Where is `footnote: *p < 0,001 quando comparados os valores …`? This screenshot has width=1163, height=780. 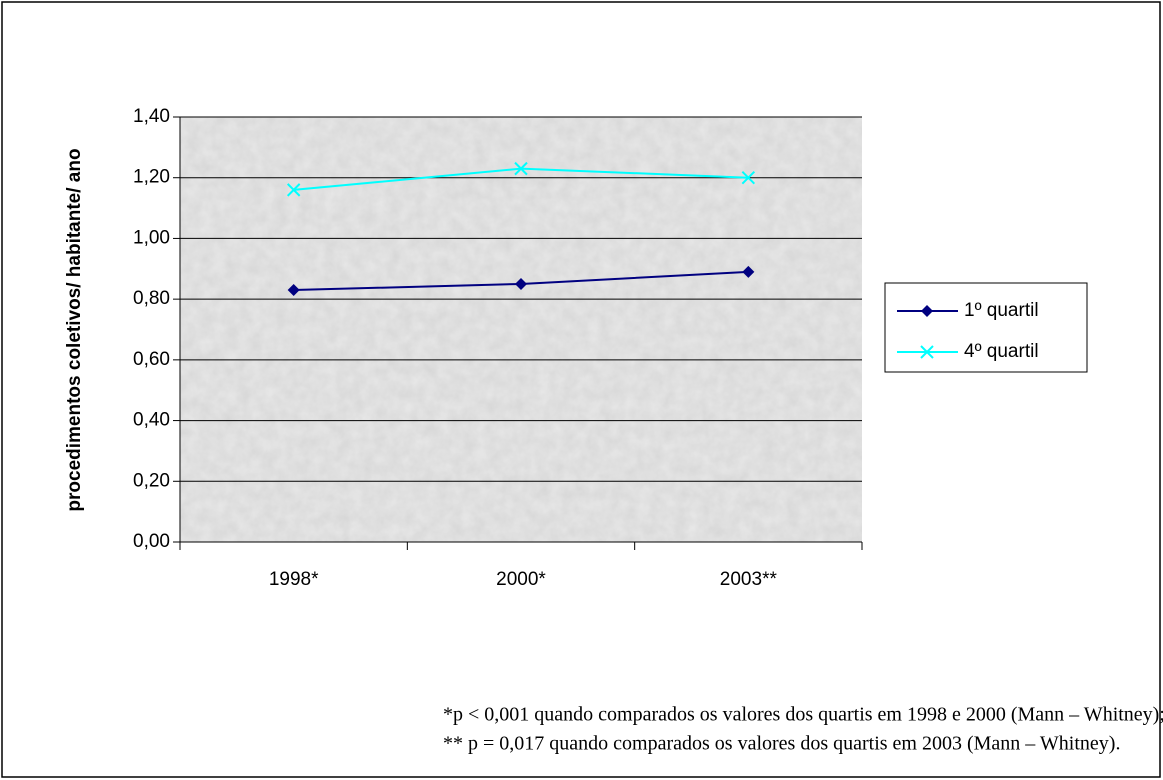
footnote: *p < 0,001 quando comparados os valores … is located at coordinates (803, 715).